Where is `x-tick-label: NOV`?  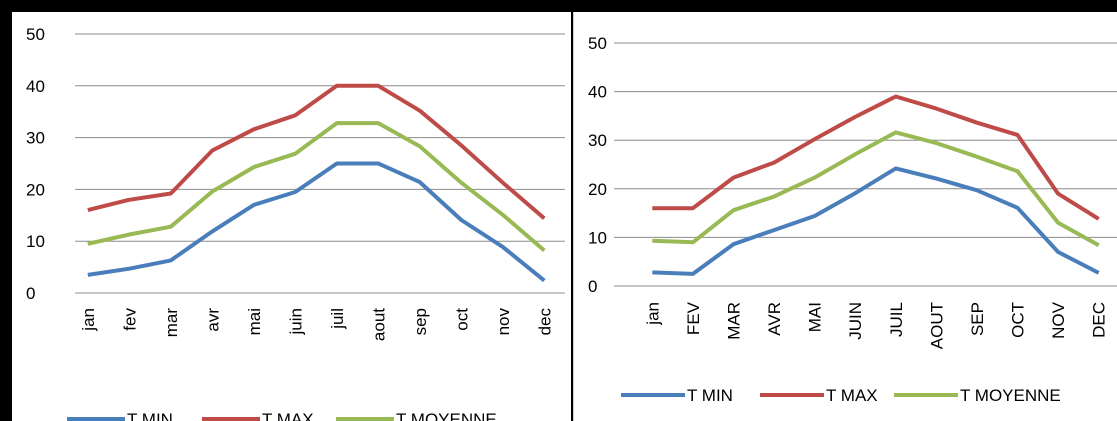 x-tick-label: NOV is located at coordinates (1058, 320).